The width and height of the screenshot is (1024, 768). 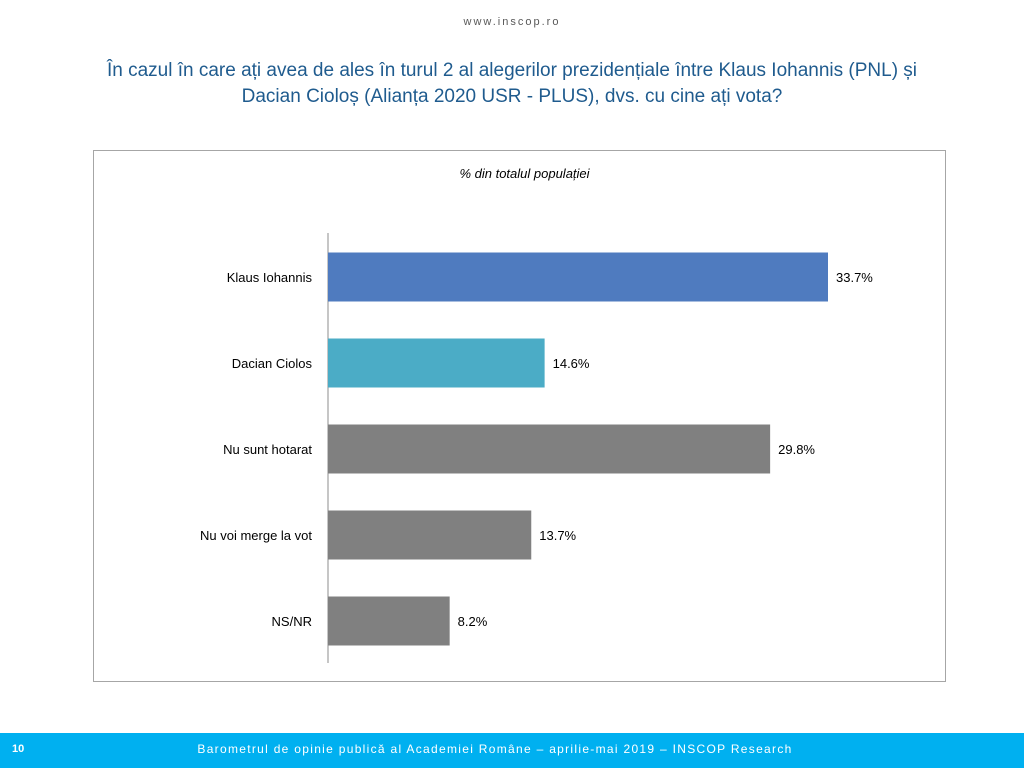 I want to click on category-label-1: Dacian Ciolos, so click(x=272, y=363).